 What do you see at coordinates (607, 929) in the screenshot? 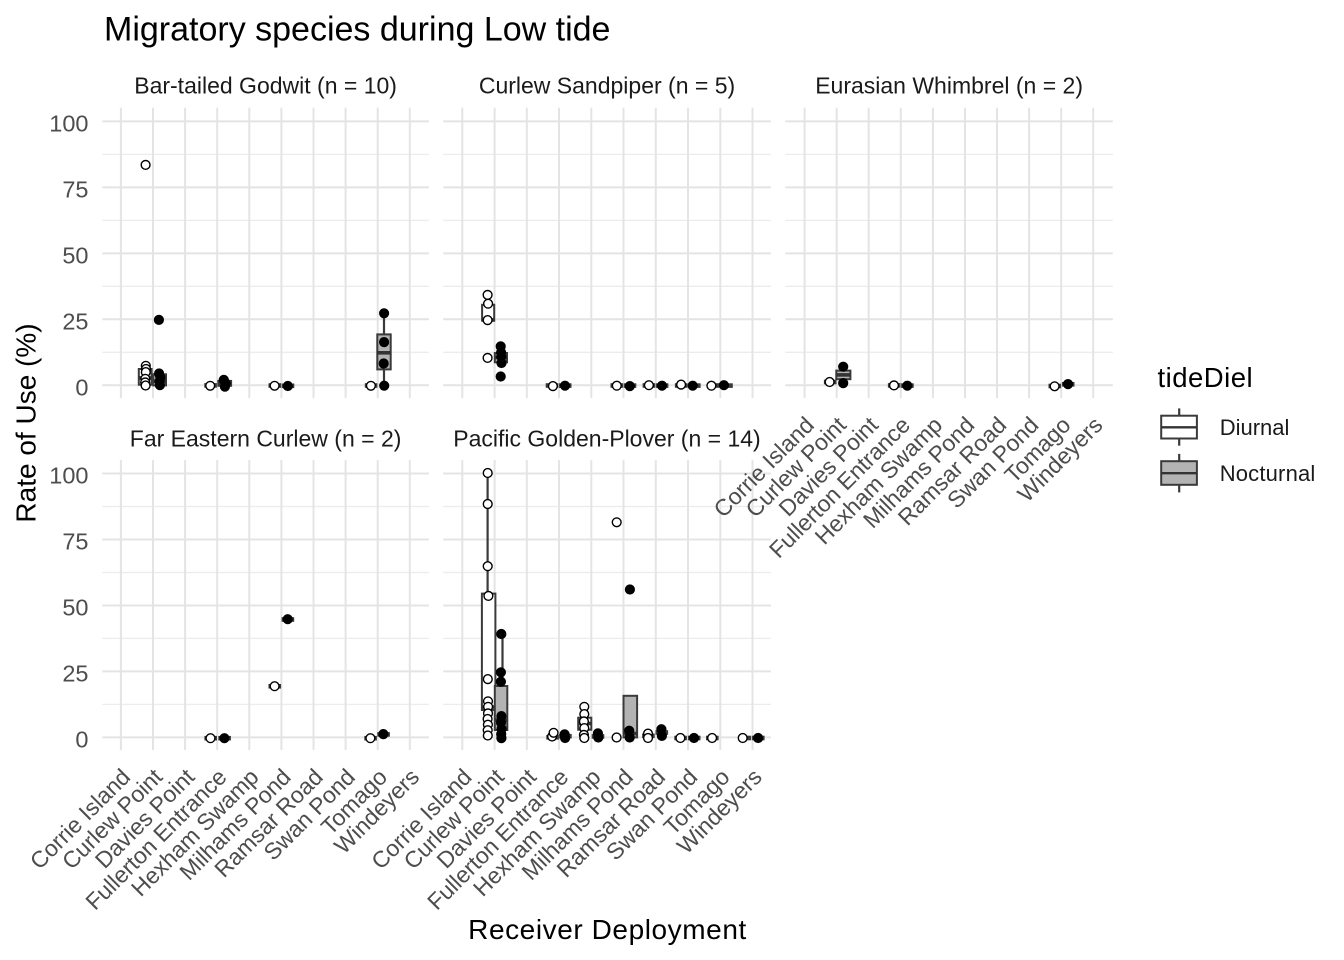
I see `svg-text: Receiver Deployment` at bounding box center [607, 929].